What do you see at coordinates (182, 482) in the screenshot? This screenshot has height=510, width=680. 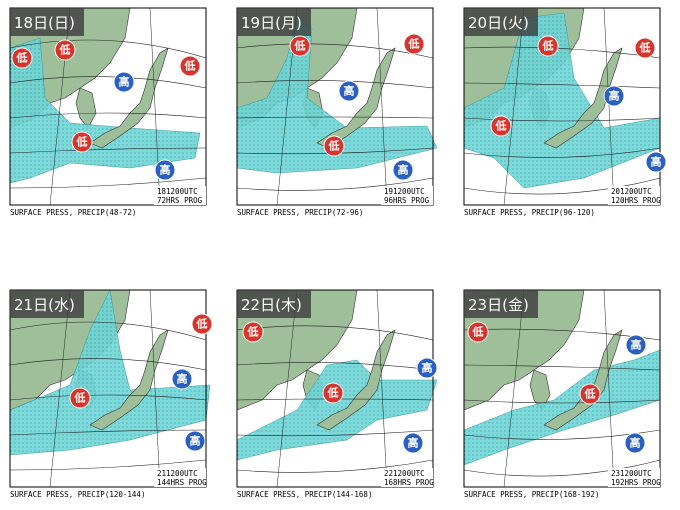 I see `forecast-hours: 144HRS PROG` at bounding box center [182, 482].